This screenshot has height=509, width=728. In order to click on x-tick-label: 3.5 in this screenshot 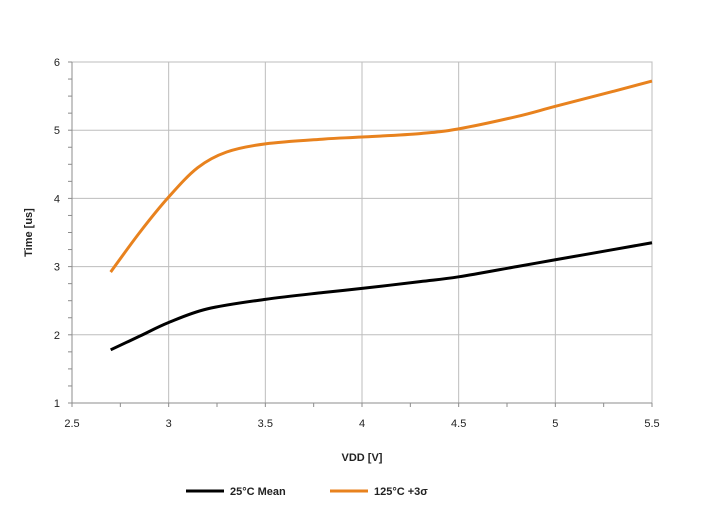, I will do `click(265, 424)`.